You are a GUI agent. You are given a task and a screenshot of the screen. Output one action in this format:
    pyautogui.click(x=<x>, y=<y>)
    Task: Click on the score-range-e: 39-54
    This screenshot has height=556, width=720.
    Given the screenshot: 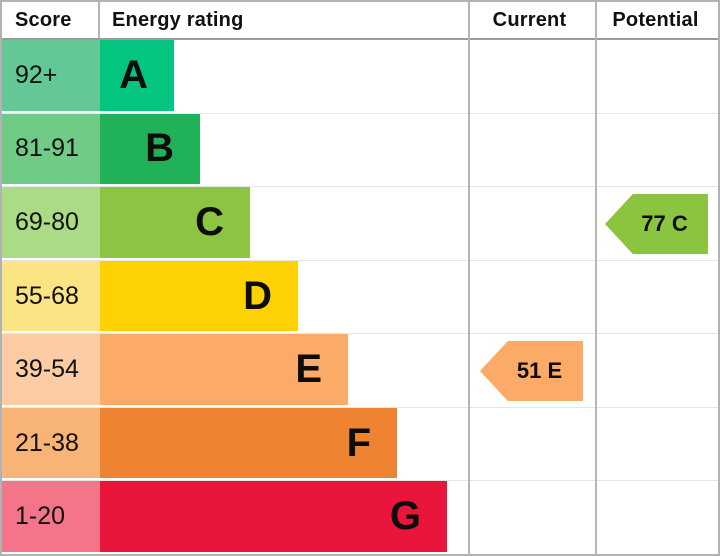 What is the action you would take?
    pyautogui.click(x=51, y=370)
    